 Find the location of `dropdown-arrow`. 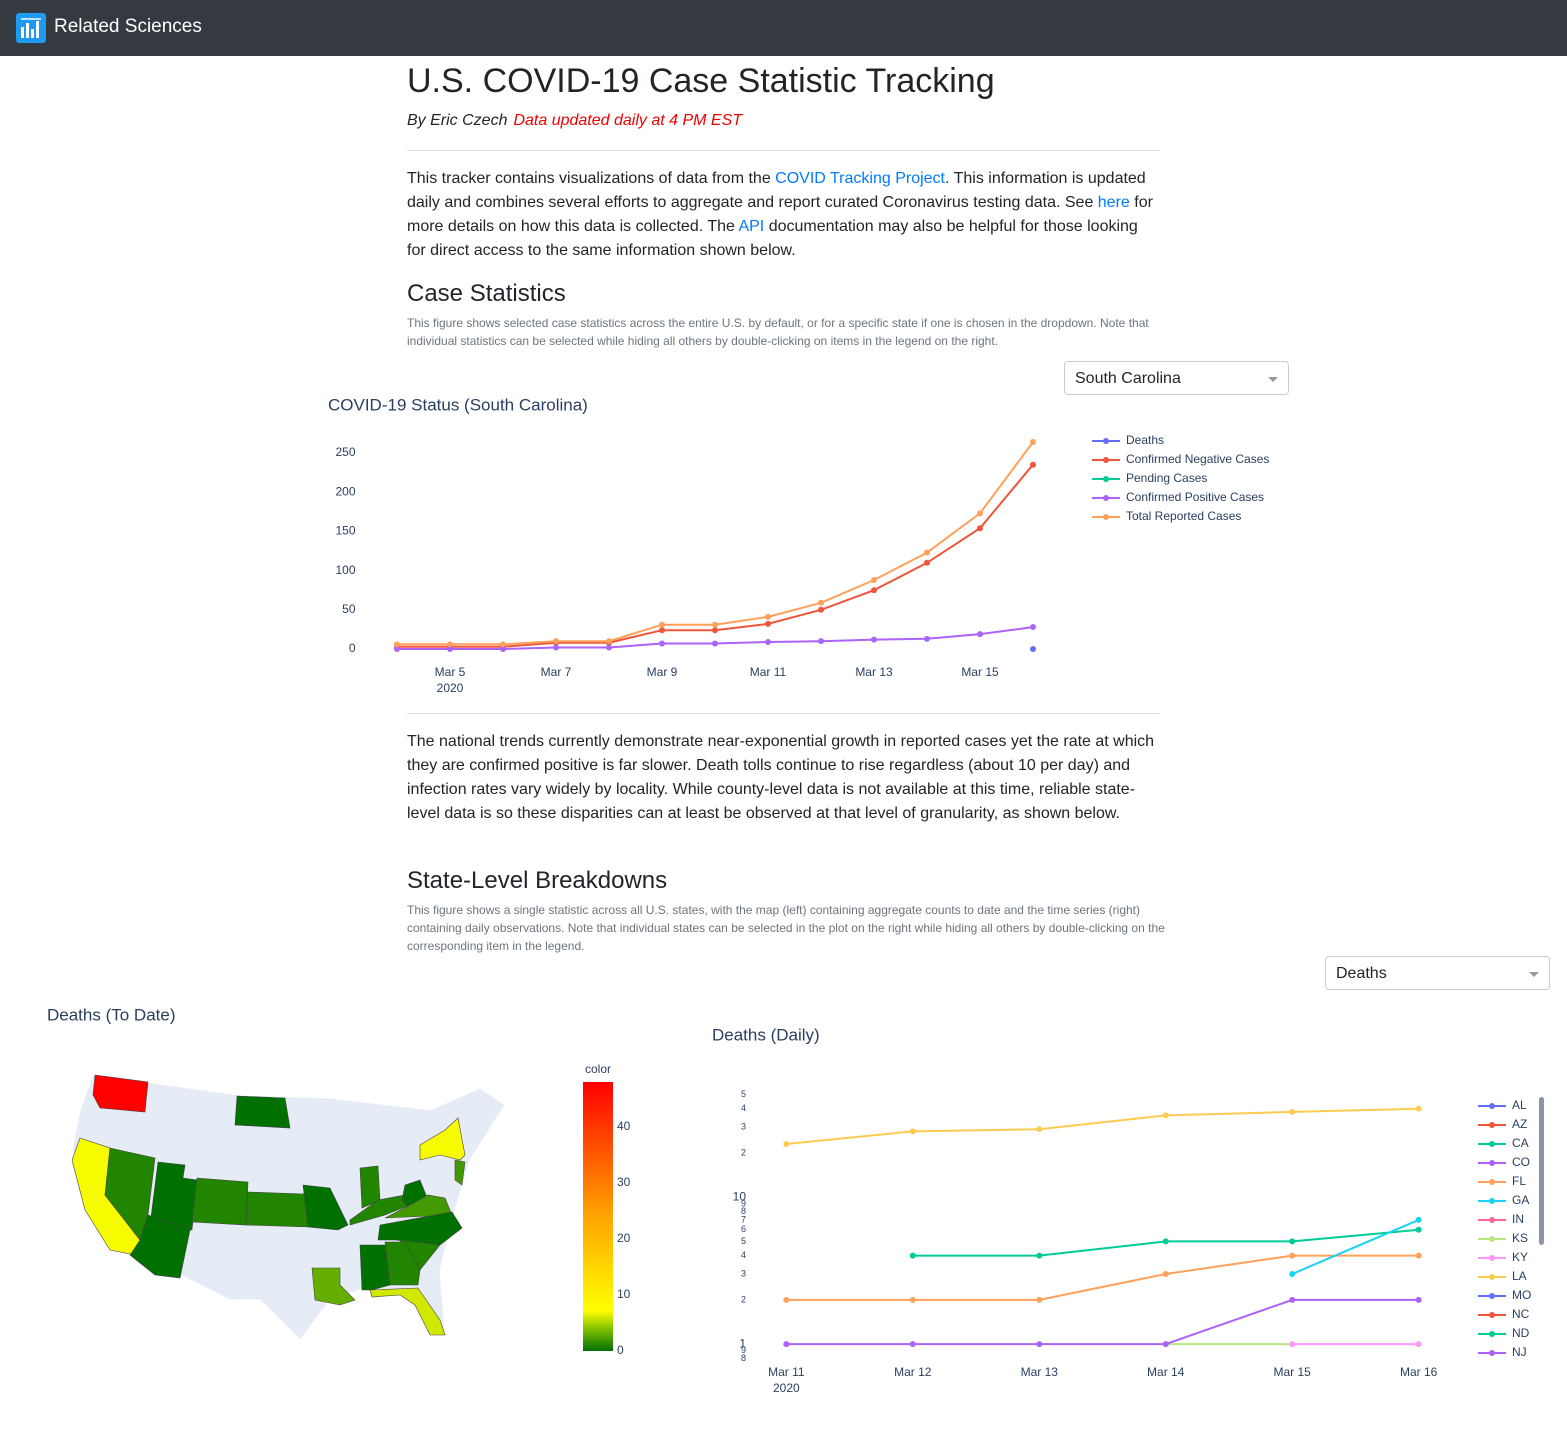

dropdown-arrow is located at coordinates (1273, 379).